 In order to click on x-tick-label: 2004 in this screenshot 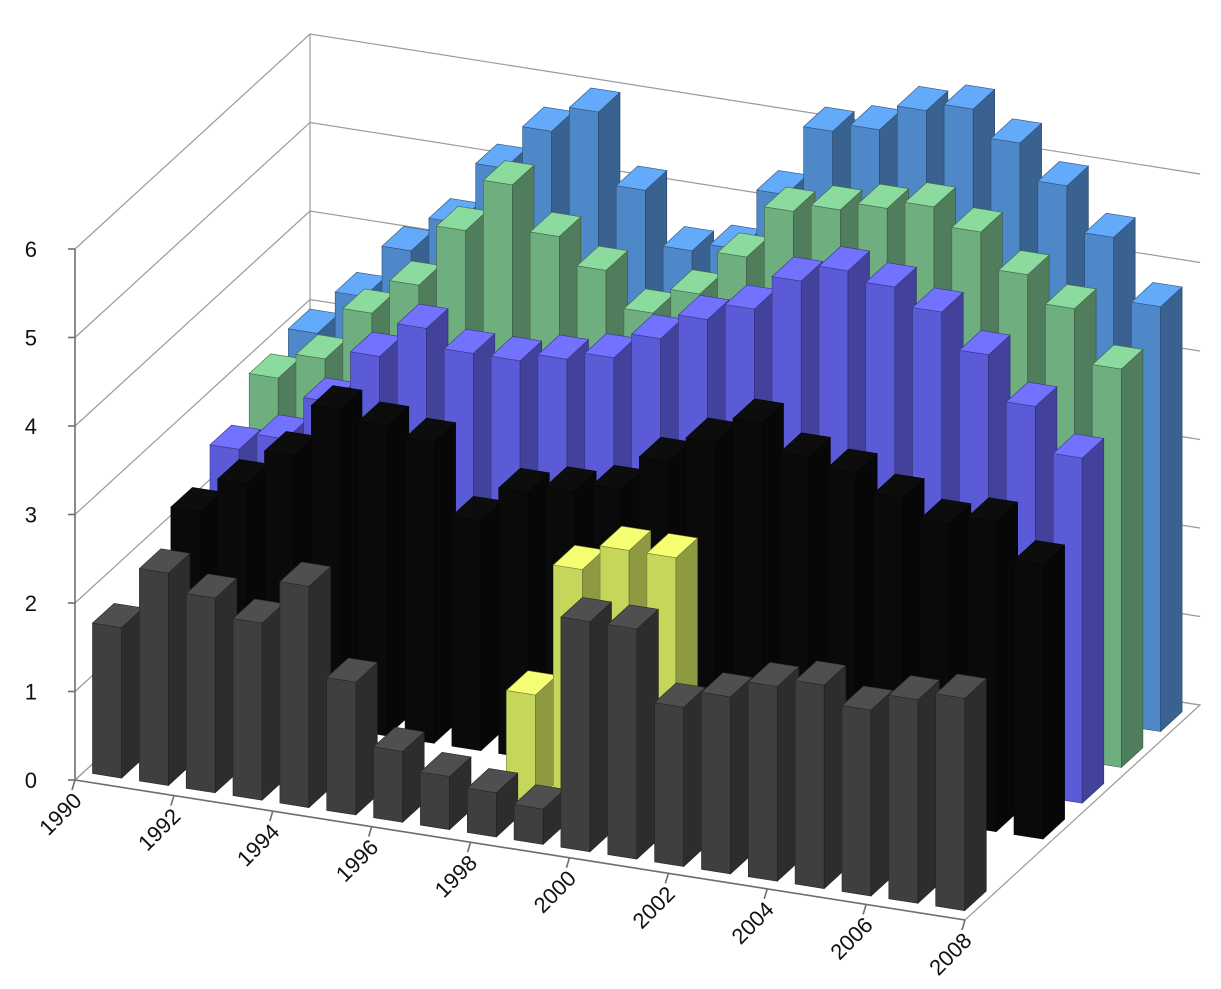, I will do `click(752, 923)`.